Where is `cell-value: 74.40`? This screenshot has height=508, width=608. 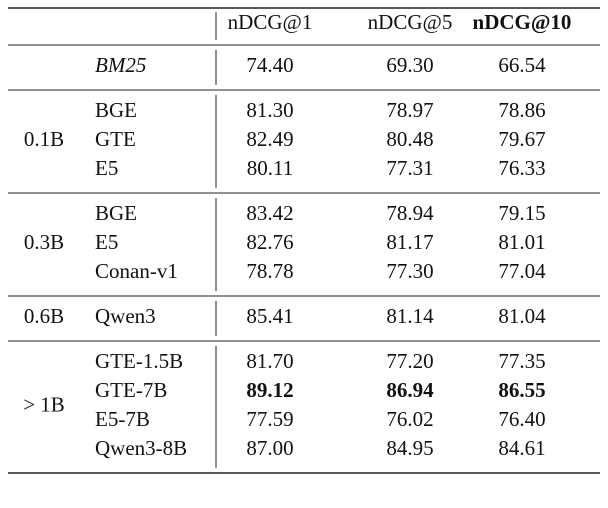
cell-value: 74.40 is located at coordinates (269, 65).